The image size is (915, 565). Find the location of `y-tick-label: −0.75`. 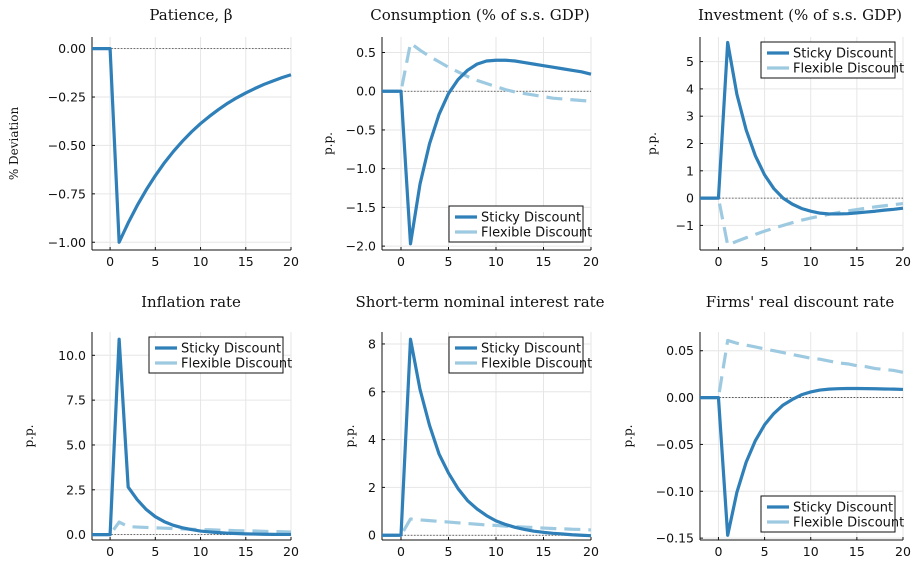

y-tick-label: −0.75 is located at coordinates (67, 193).